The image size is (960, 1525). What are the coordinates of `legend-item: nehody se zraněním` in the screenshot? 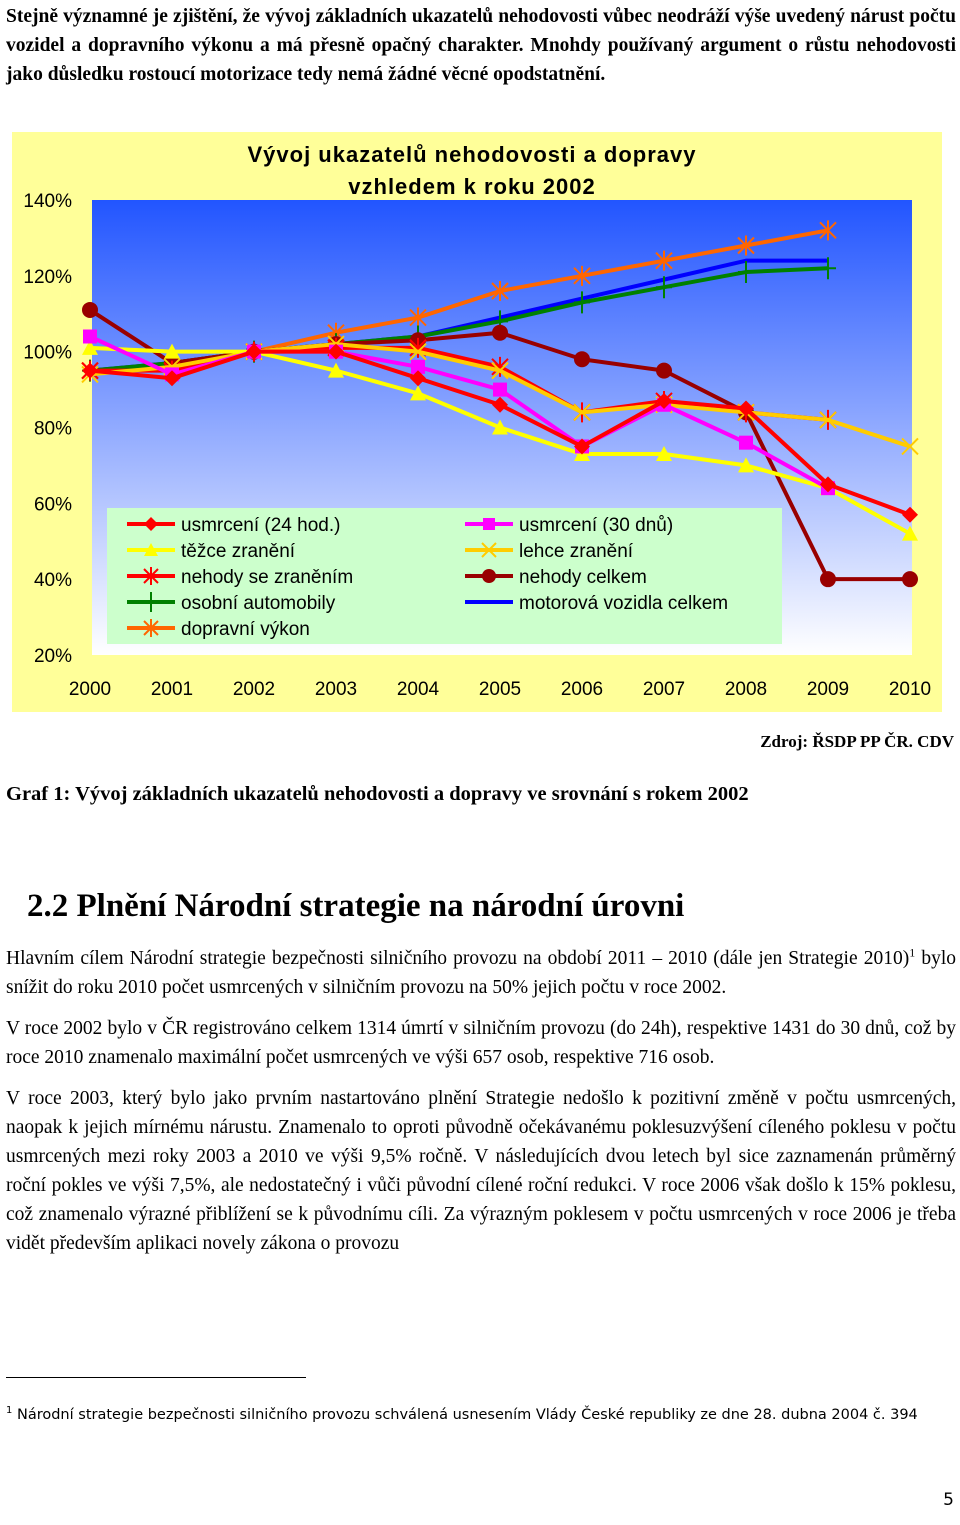 It's located at (240, 577).